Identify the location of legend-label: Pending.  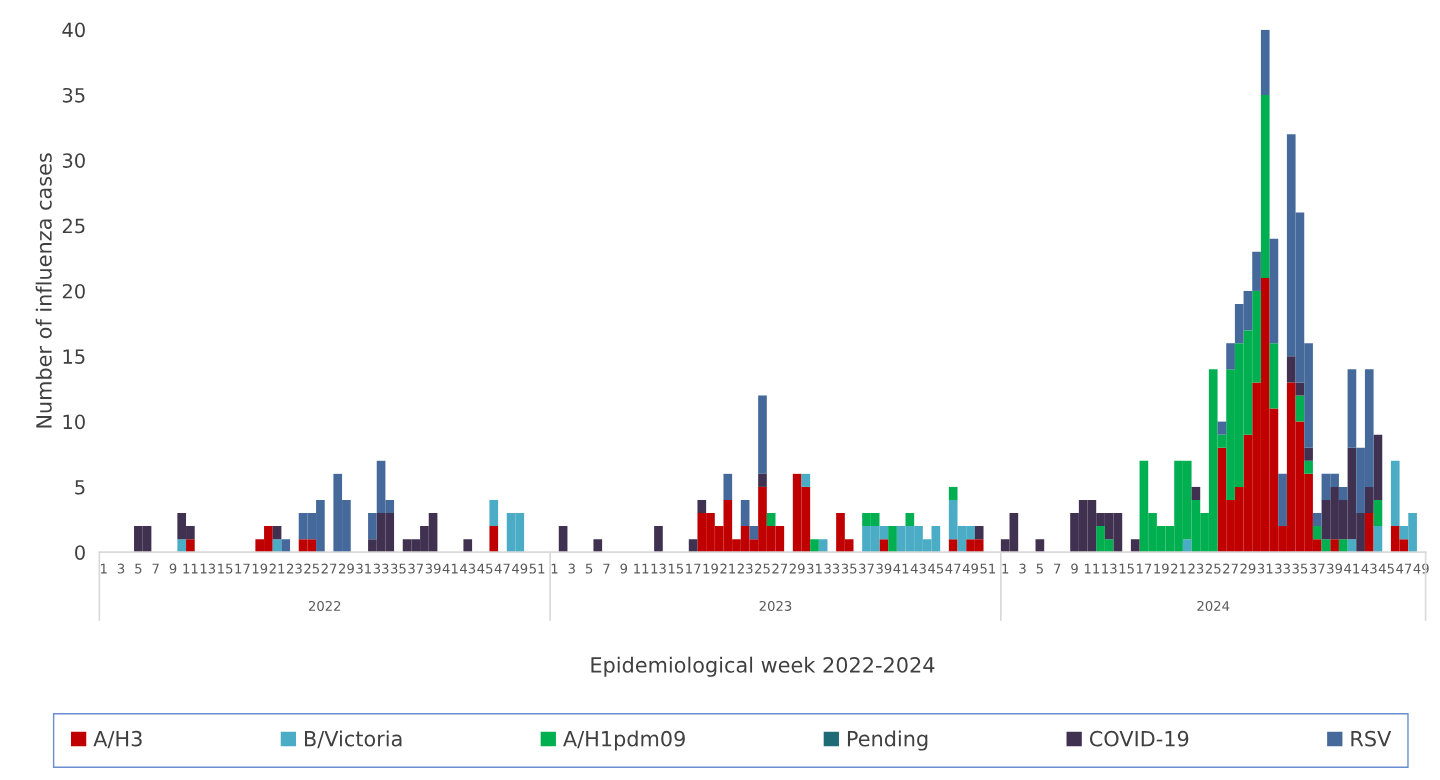
(887, 740).